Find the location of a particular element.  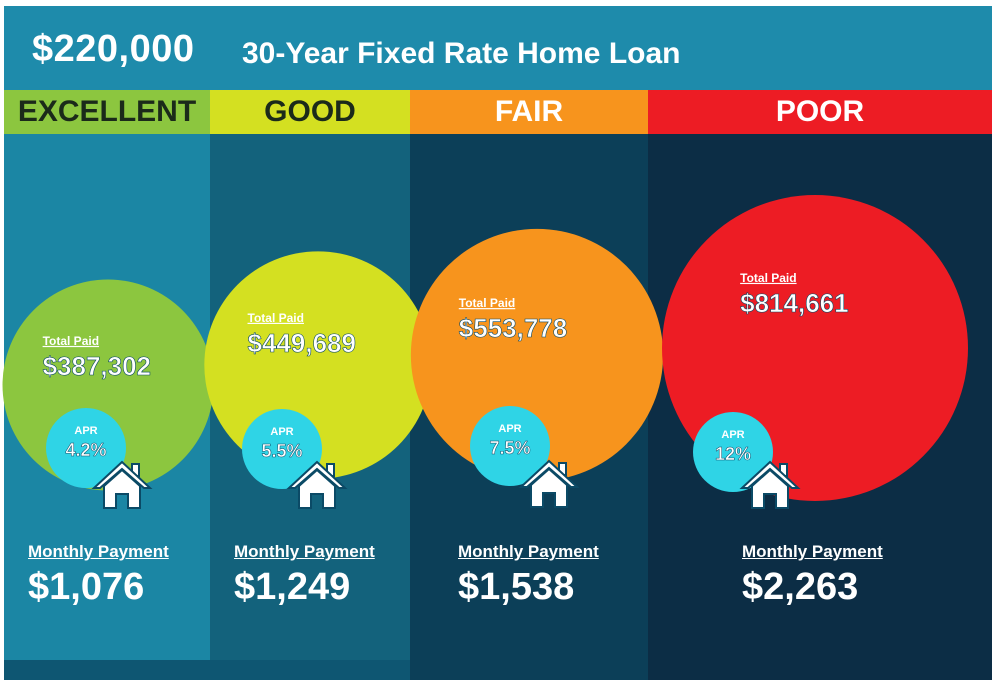

apr-label-good: APR is located at coordinates (281, 432).